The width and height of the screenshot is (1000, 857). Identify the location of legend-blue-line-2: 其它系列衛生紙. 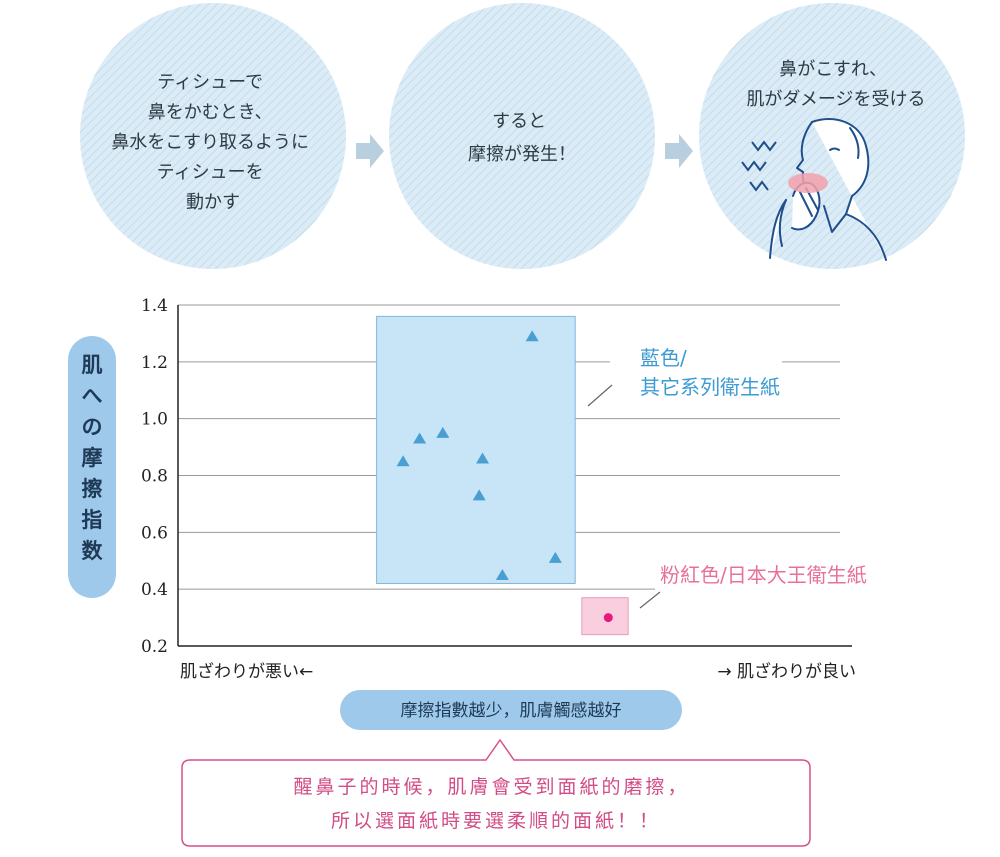
(710, 387).